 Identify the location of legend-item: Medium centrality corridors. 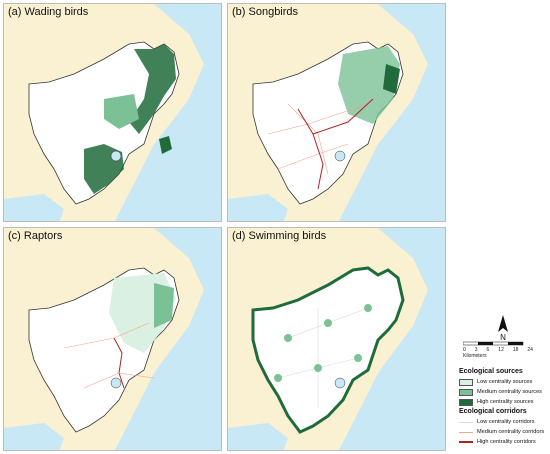
(504, 432).